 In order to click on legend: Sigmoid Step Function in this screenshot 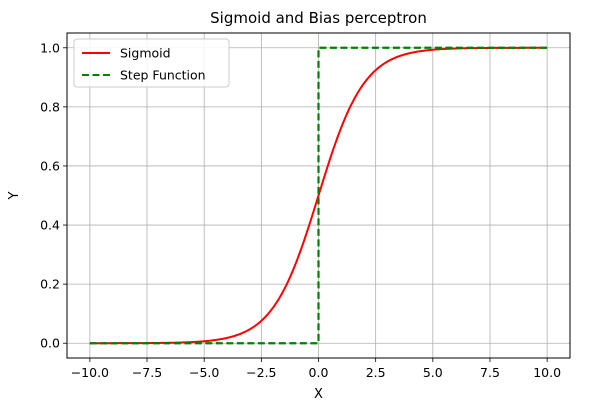, I will do `click(151, 63)`.